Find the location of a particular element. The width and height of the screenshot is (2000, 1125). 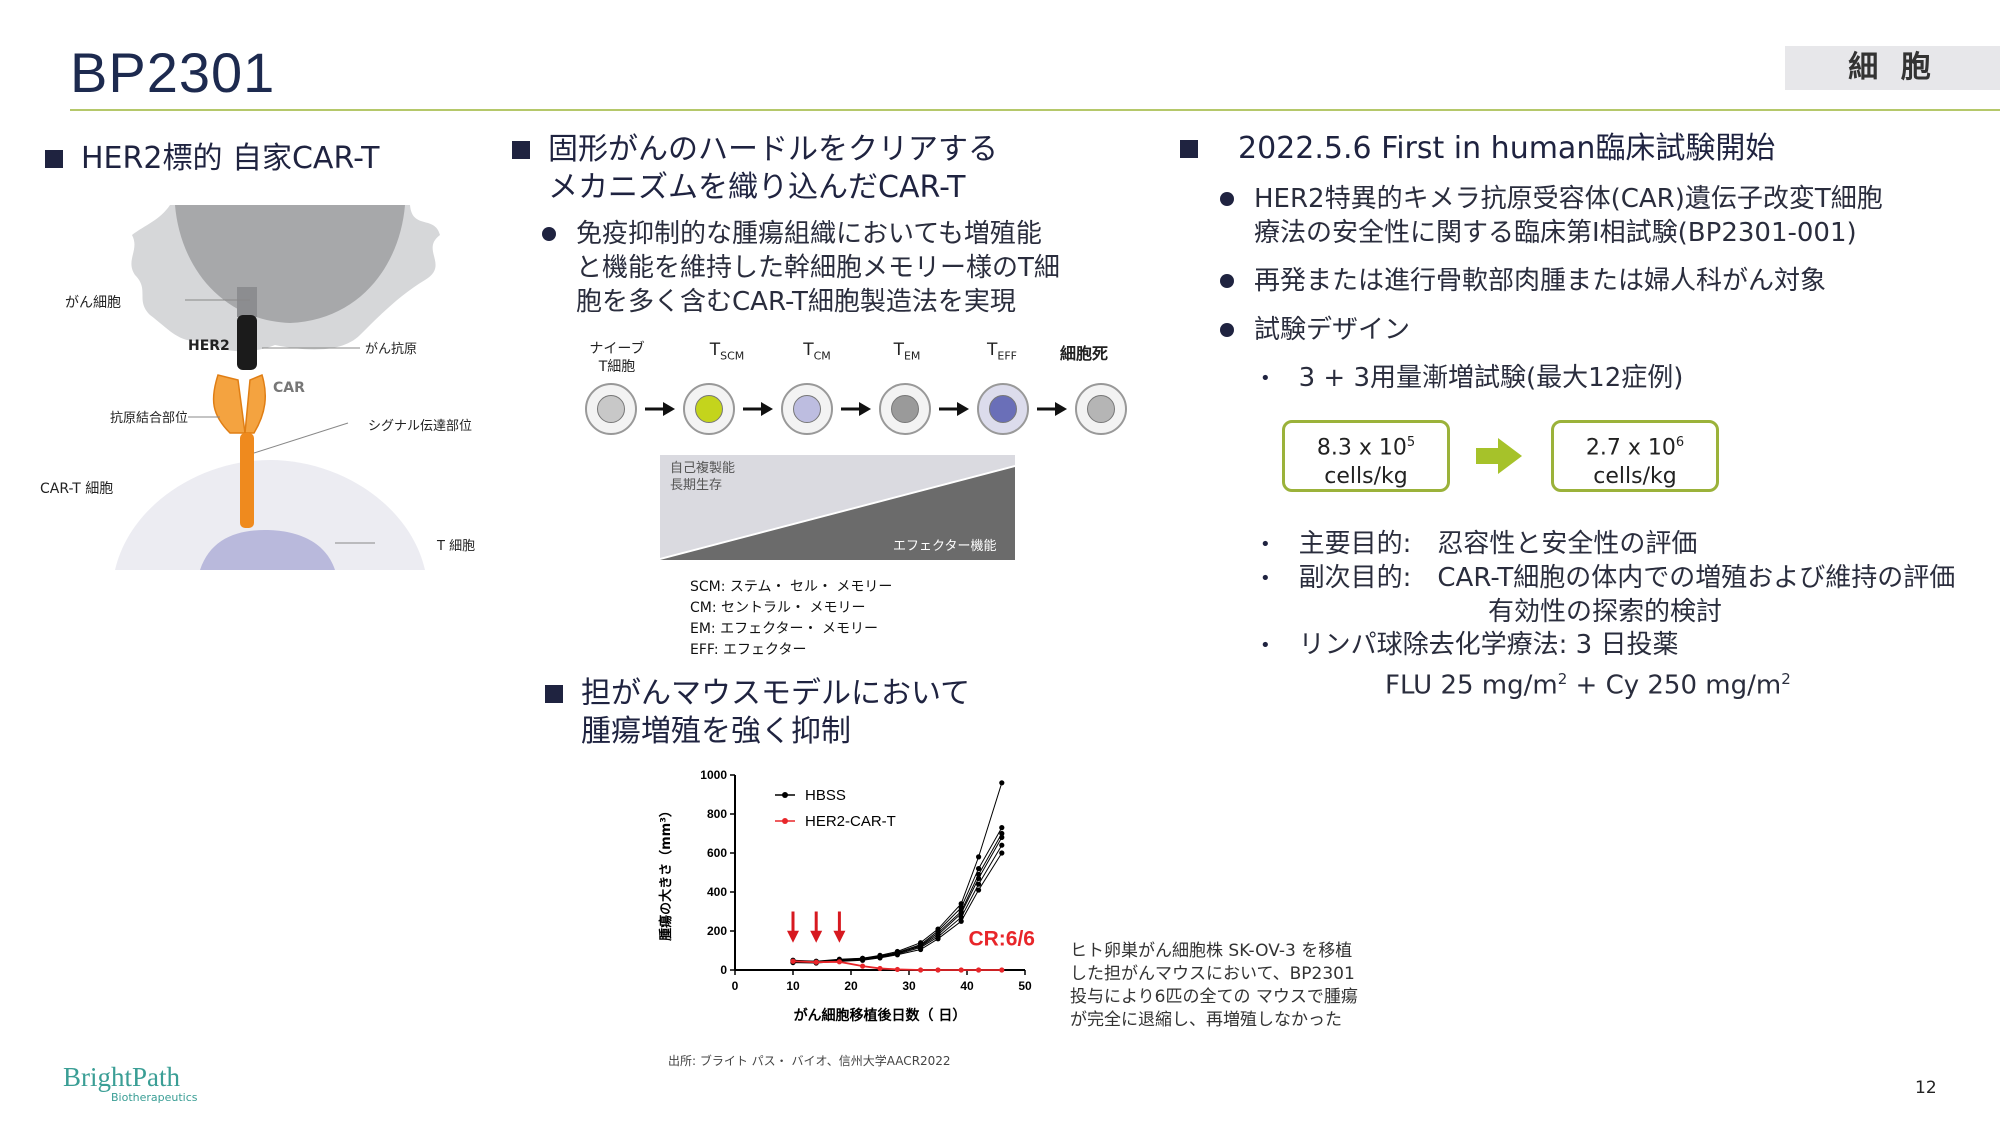

stage-label-tem: TEM is located at coordinates (907, 351).